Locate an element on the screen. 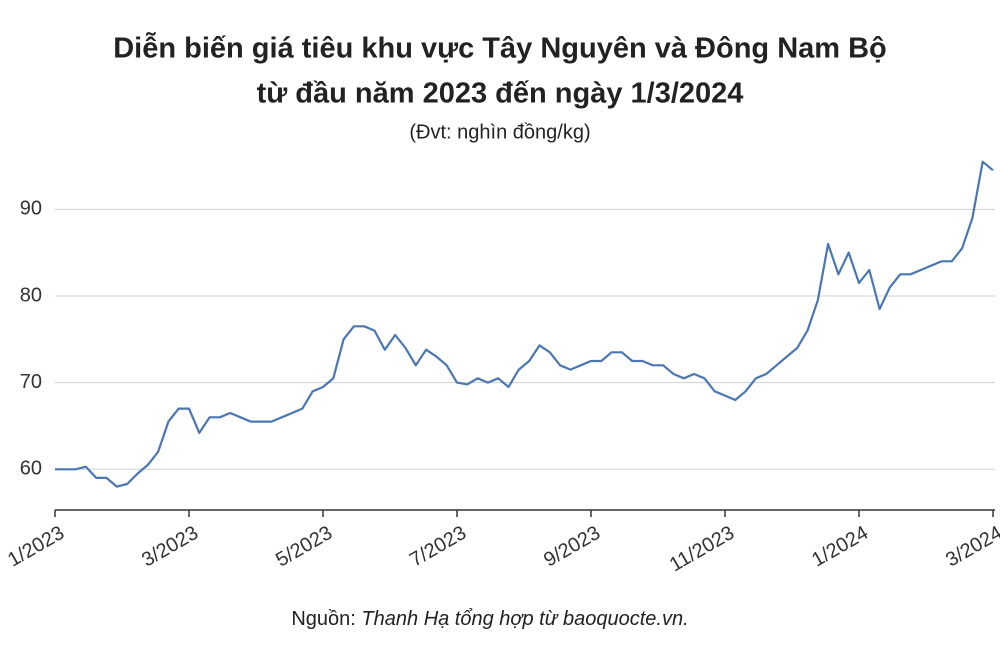 Image resolution: width=1000 pixels, height=666 pixels. y-tick-label: 60 is located at coordinates (31, 469).